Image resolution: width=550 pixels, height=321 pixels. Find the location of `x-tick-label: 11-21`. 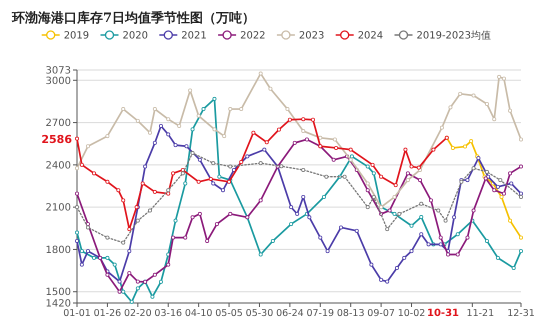

x-tick-label: 11-21 is located at coordinates (480, 313).